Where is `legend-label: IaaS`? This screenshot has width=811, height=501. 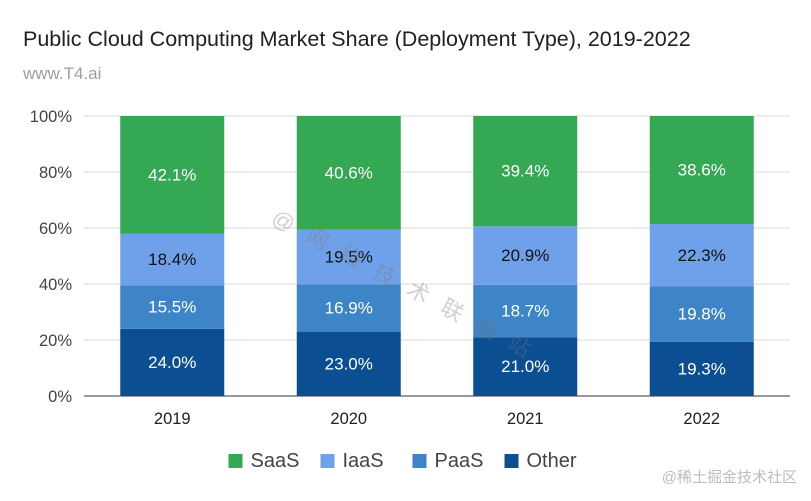
legend-label: IaaS is located at coordinates (363, 461).